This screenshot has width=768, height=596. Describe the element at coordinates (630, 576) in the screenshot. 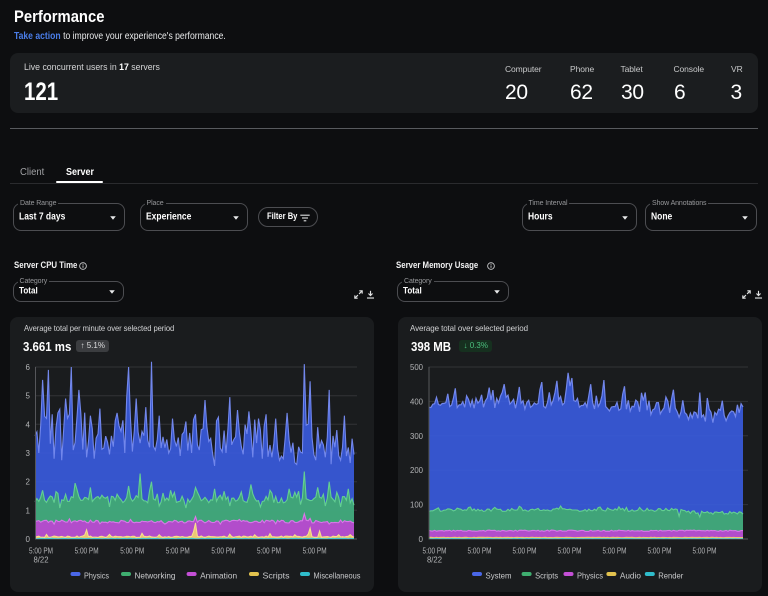

I see `svg-text: Audio` at that location.